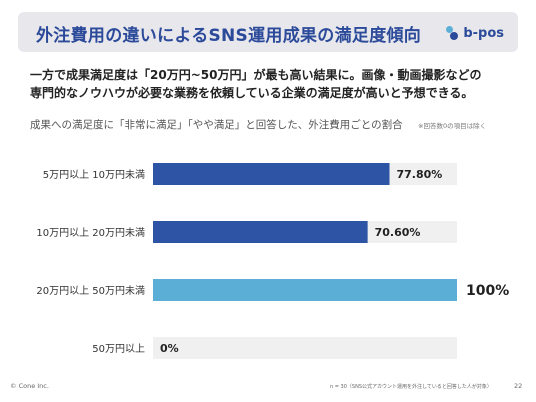  I want to click on logo-text: b-pos, so click(483, 33).